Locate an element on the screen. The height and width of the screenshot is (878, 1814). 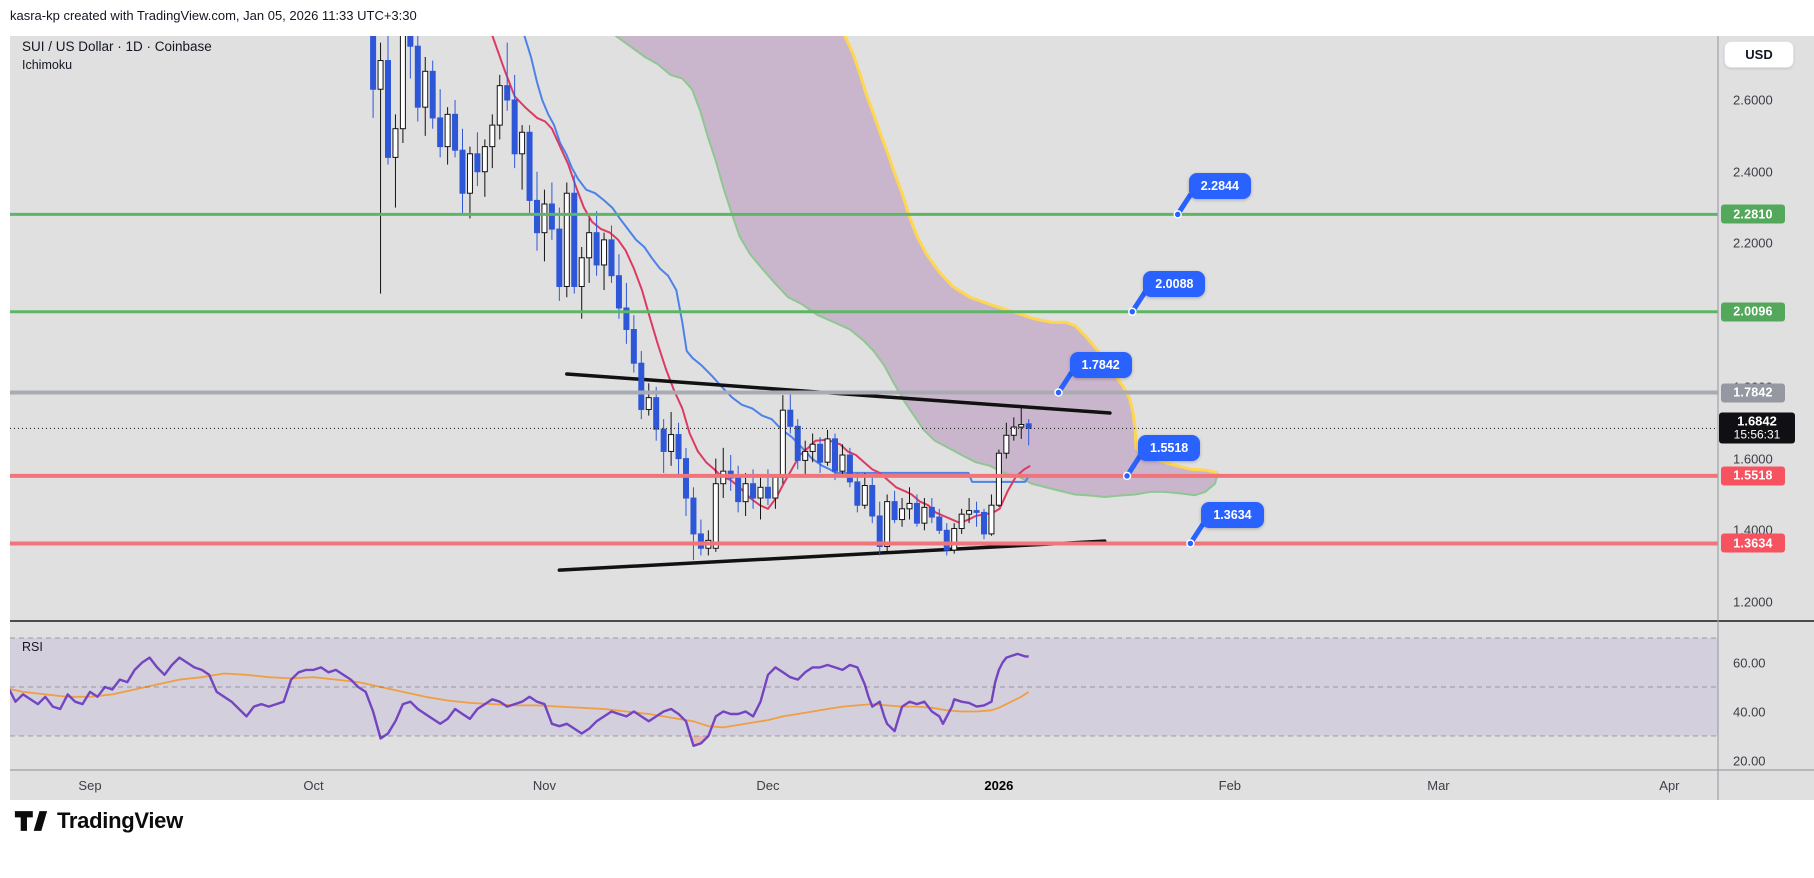
callout-bubble-1.7842: 1.7842 is located at coordinates (1100, 364).